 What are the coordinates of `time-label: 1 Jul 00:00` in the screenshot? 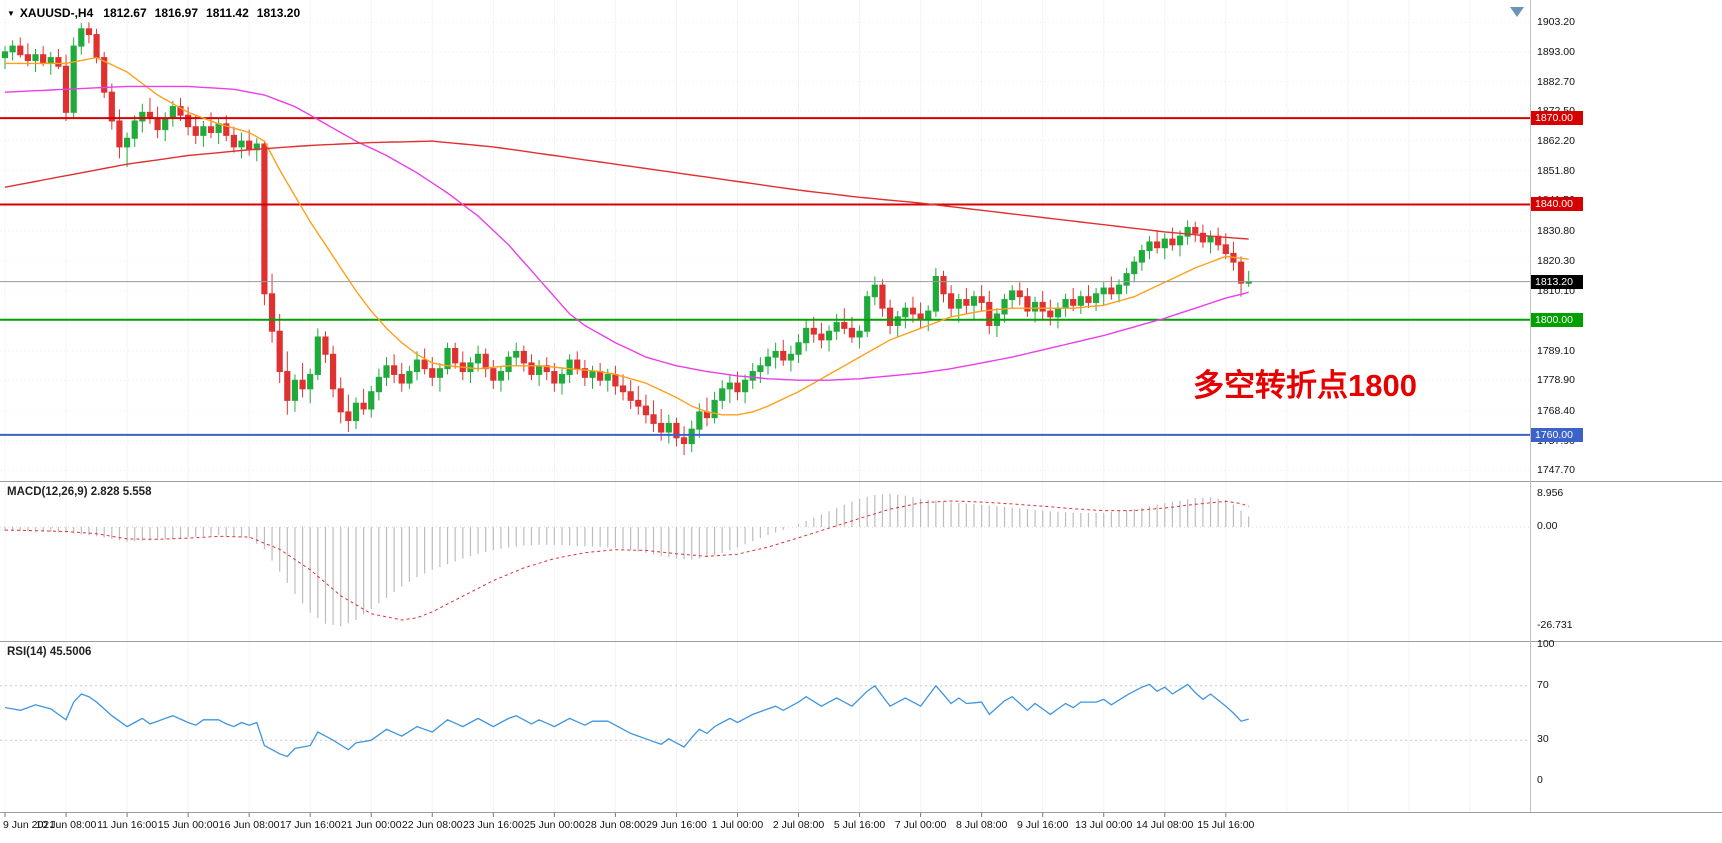 It's located at (737, 825).